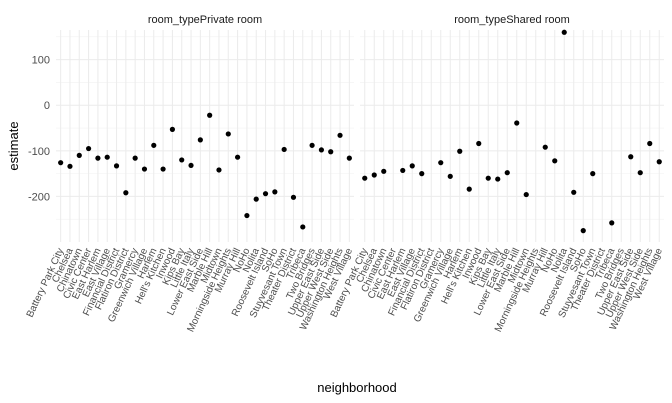 This screenshot has height=403, width=672. I want to click on y-tick-label: 100, so click(41, 61).